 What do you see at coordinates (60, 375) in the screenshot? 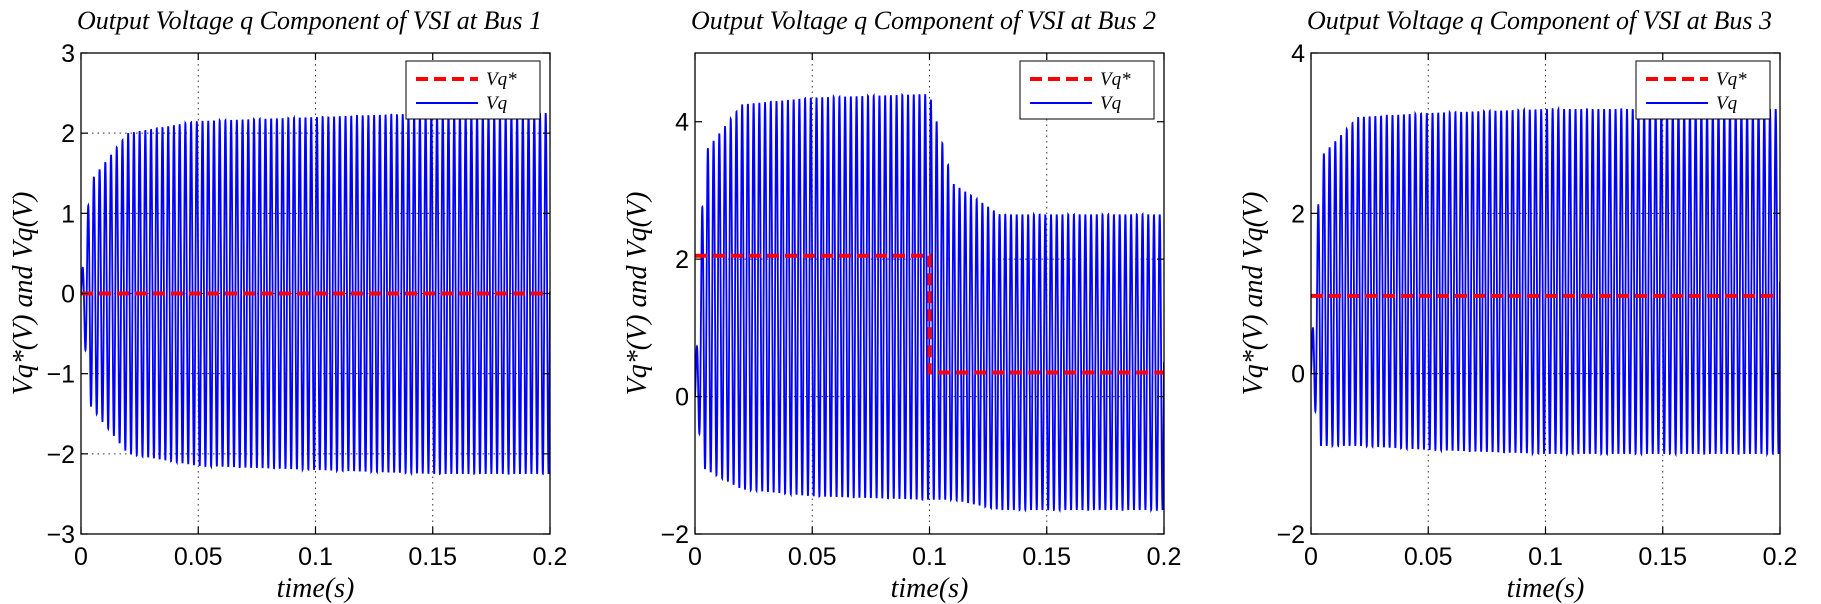
I see `y-tick-label: −1` at bounding box center [60, 375].